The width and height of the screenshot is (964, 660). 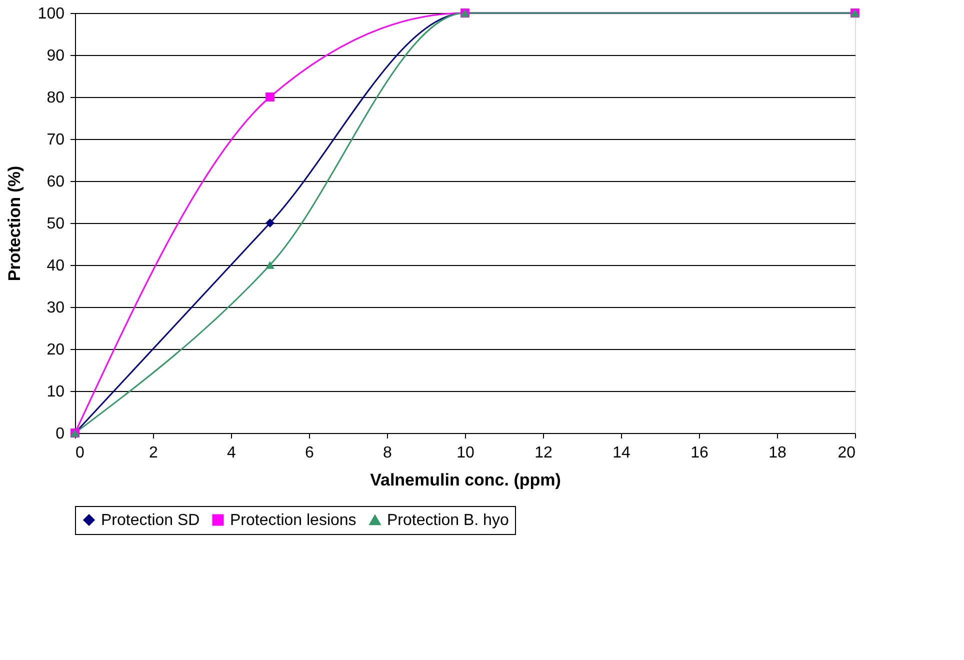 I want to click on x-tick-label: 16, so click(x=699, y=453).